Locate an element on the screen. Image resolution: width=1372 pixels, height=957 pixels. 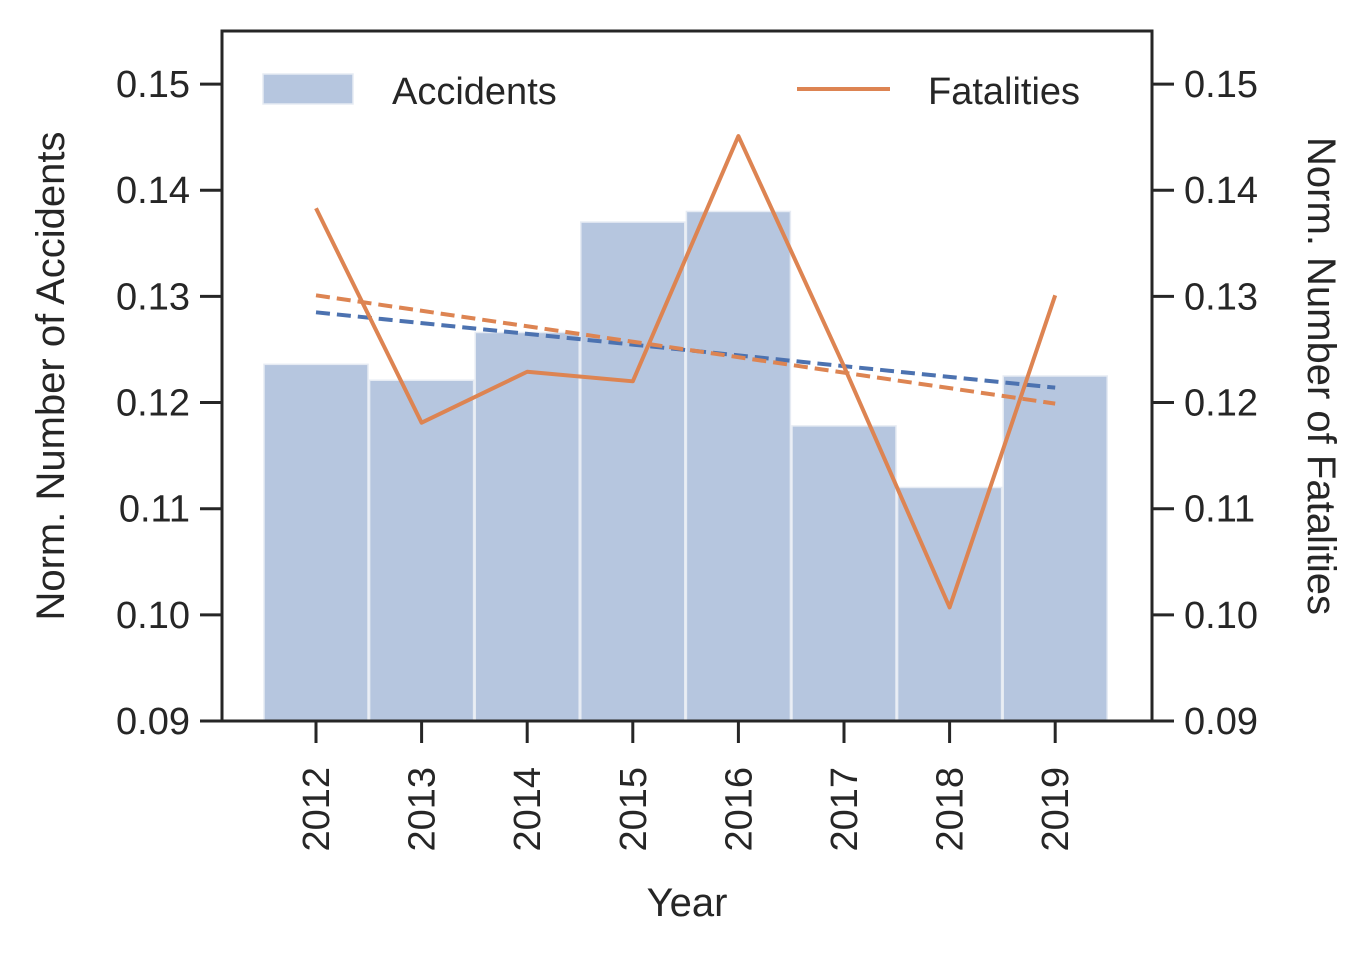
x-tick-label-2013: 2013 is located at coordinates (423, 809).